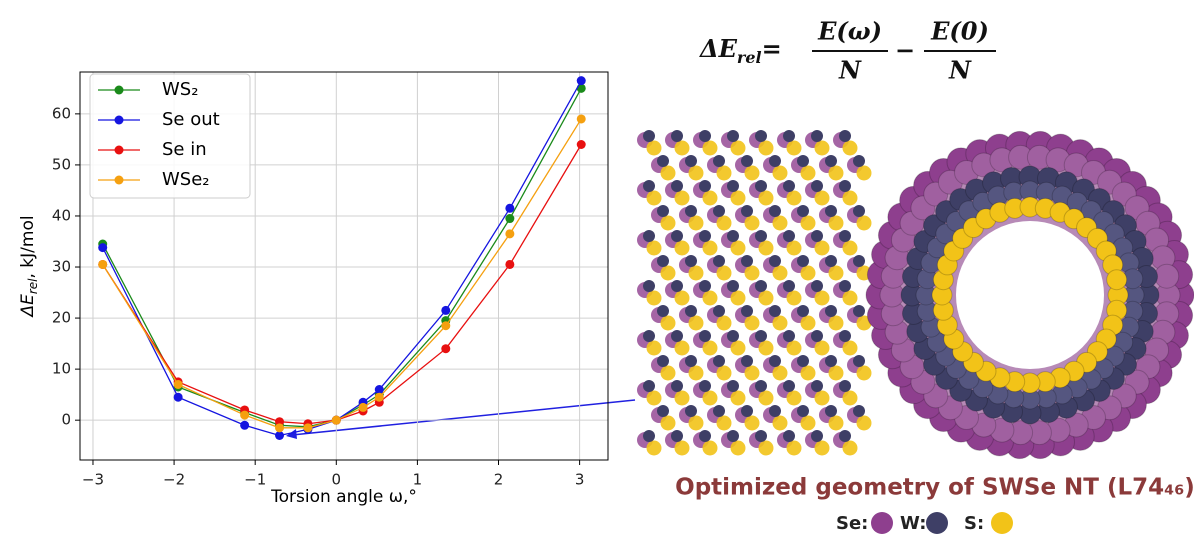  I want to click on formula-num1: E(ω), so click(849, 31).